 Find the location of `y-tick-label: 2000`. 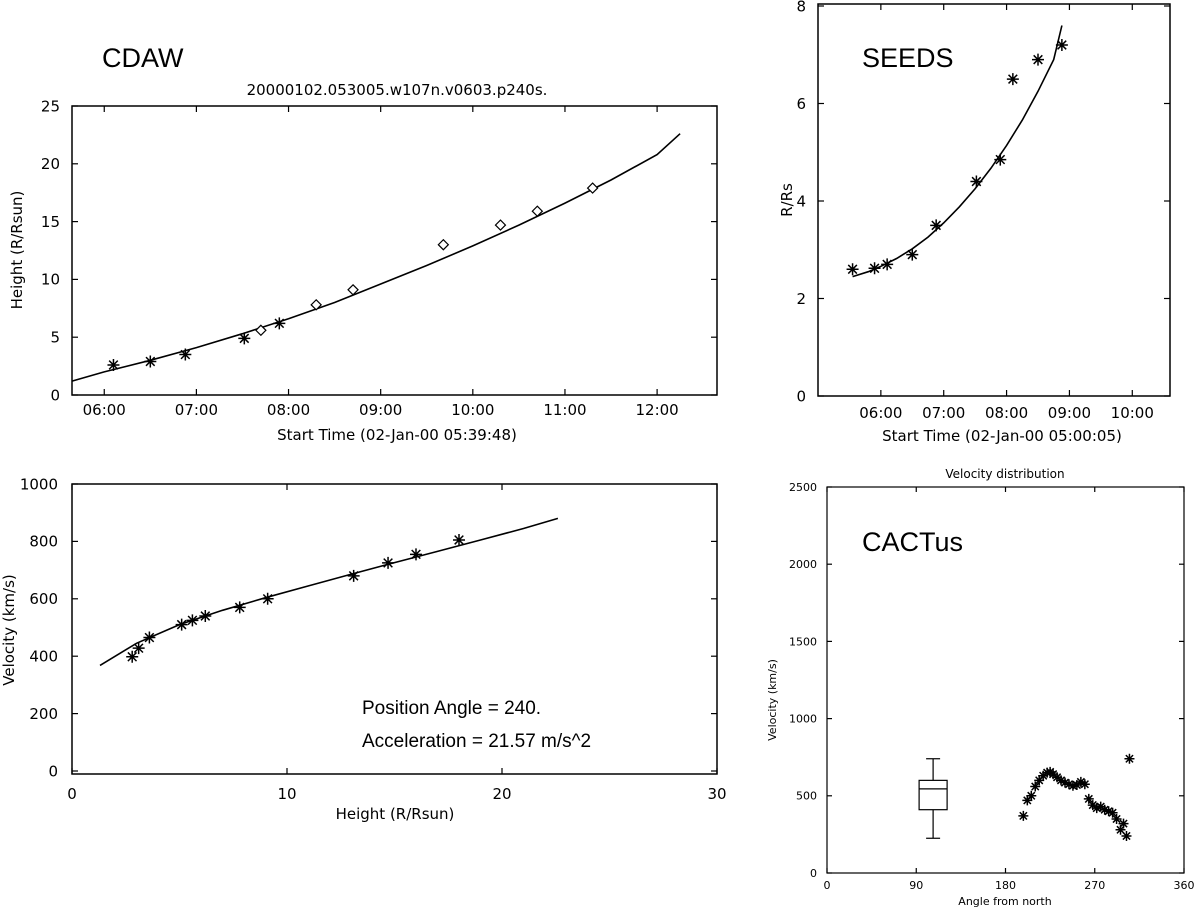

y-tick-label: 2000 is located at coordinates (803, 564).